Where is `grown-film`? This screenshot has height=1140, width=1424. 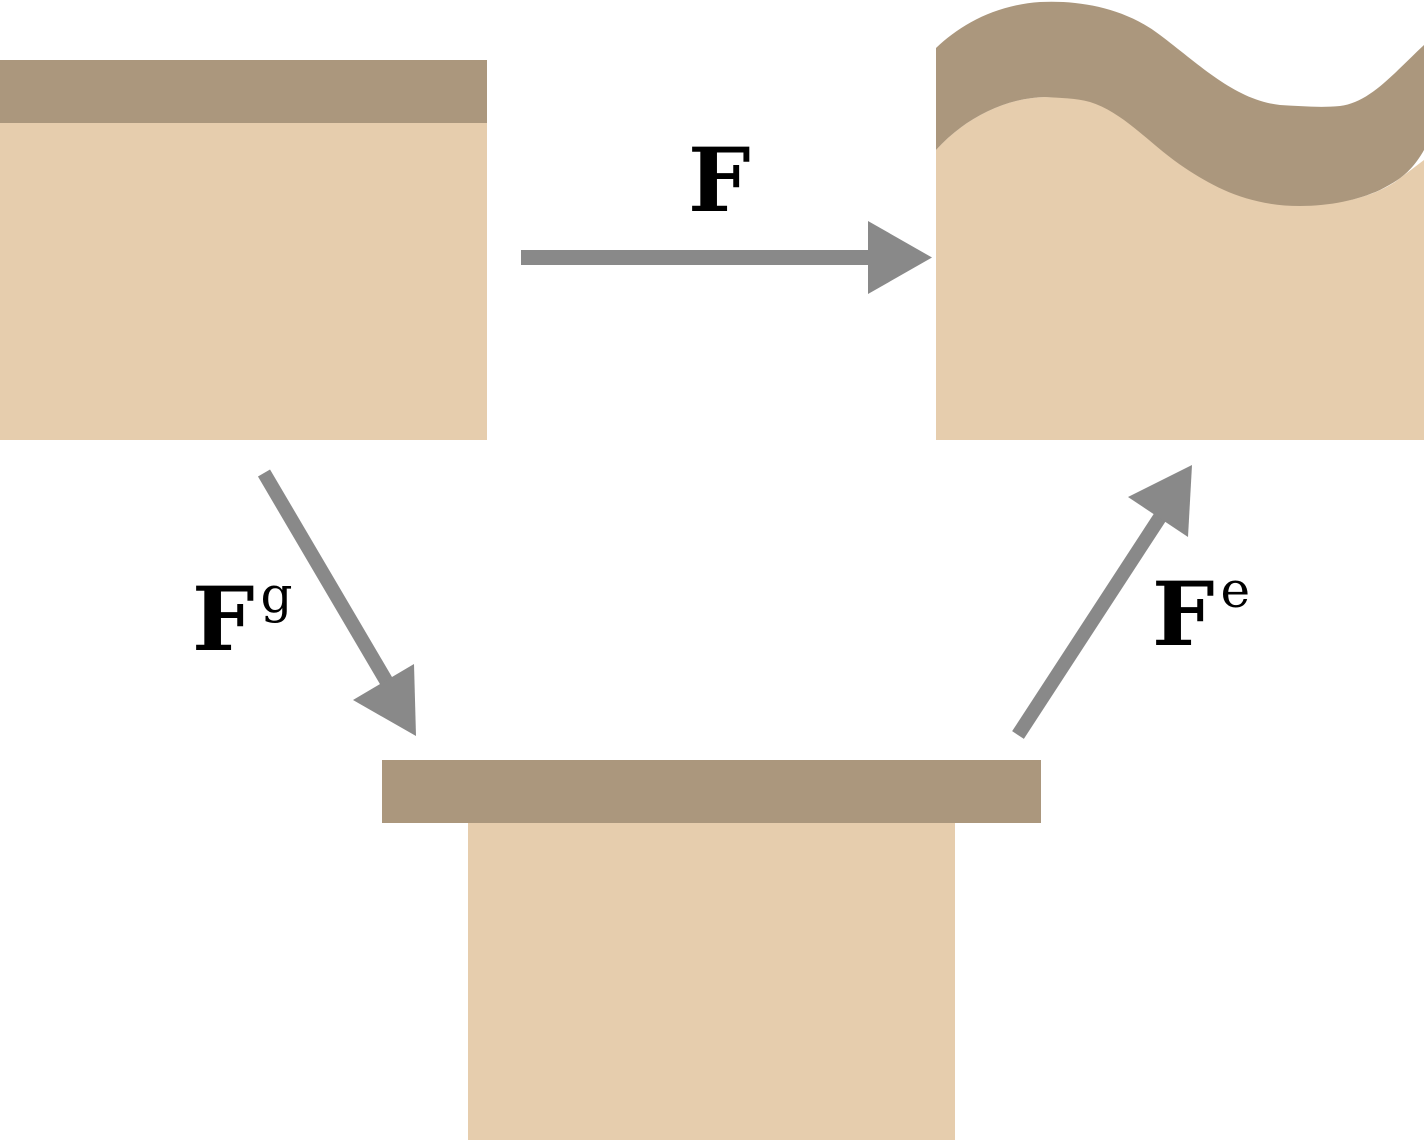 grown-film is located at coordinates (711, 791).